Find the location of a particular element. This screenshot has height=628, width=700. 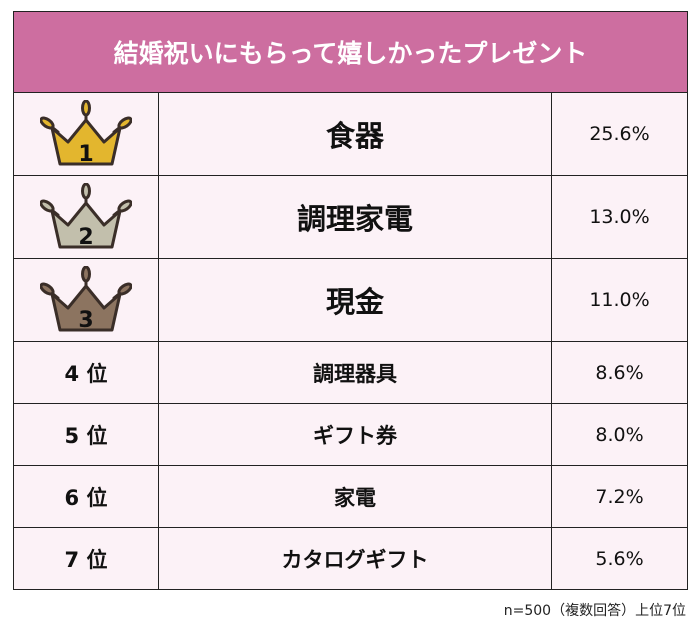

crown-silver-icon: 2 is located at coordinates (86, 216).